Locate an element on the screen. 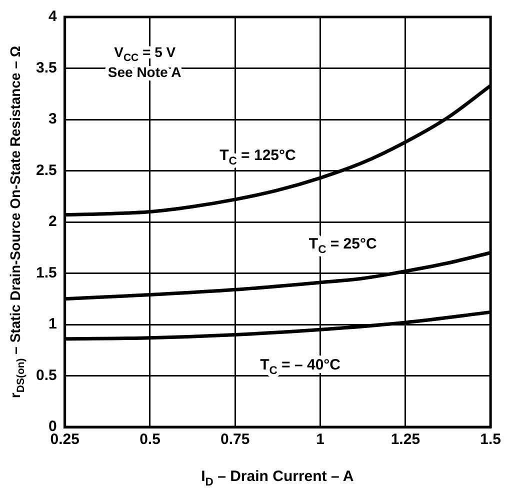 The height and width of the screenshot is (497, 505). y-tick-label: 0.5 is located at coordinates (46, 375).